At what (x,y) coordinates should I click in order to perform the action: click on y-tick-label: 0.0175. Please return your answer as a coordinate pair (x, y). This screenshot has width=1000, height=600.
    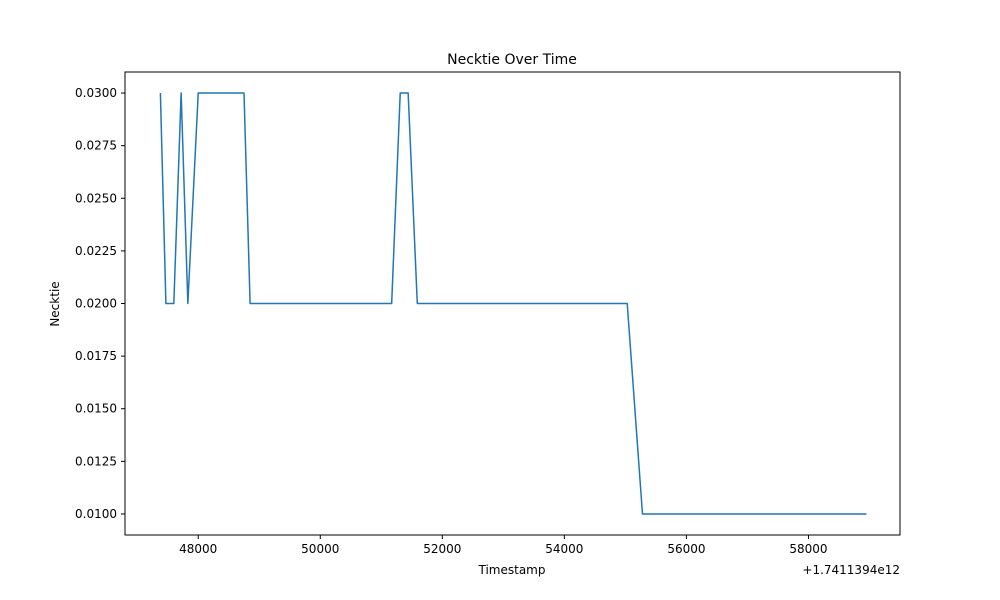
    Looking at the image, I should click on (96, 356).